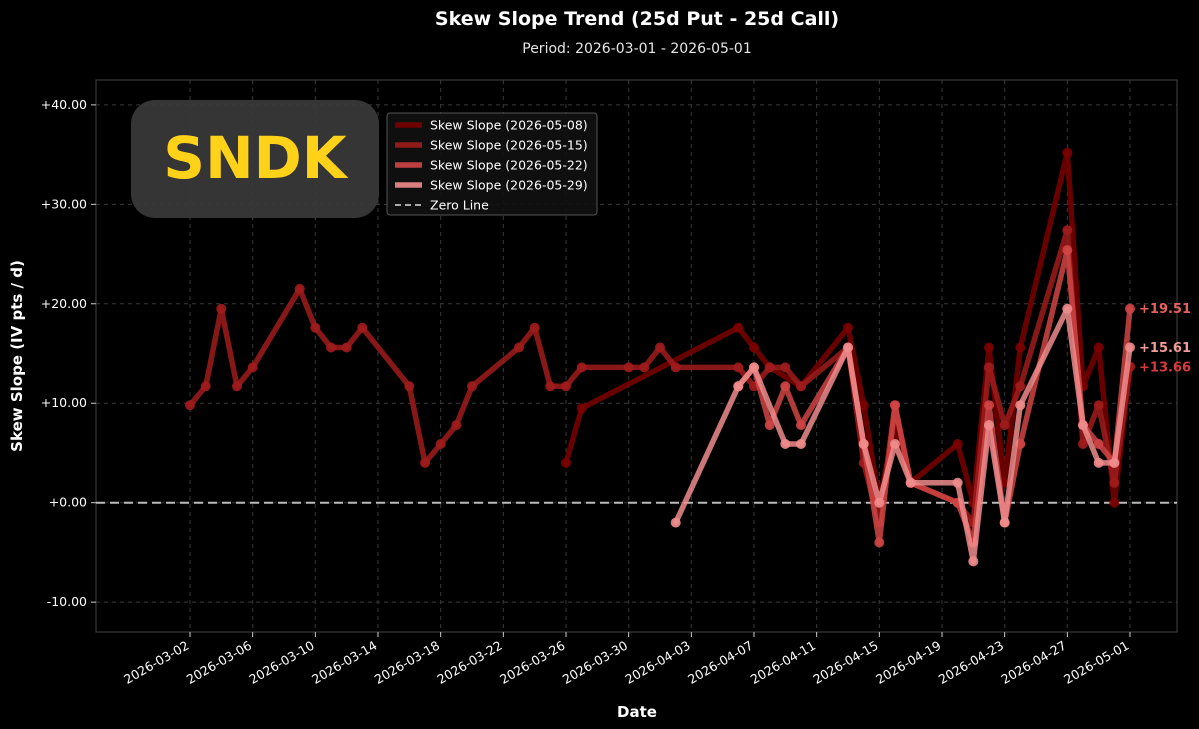  What do you see at coordinates (509, 185) in the screenshot?
I see `legend-label: Skew Slope (2026-05-29)` at bounding box center [509, 185].